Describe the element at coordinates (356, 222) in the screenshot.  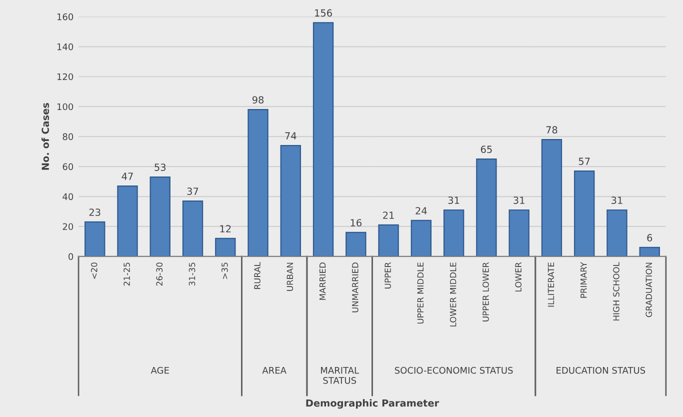
I see `data-label: 16` at that location.